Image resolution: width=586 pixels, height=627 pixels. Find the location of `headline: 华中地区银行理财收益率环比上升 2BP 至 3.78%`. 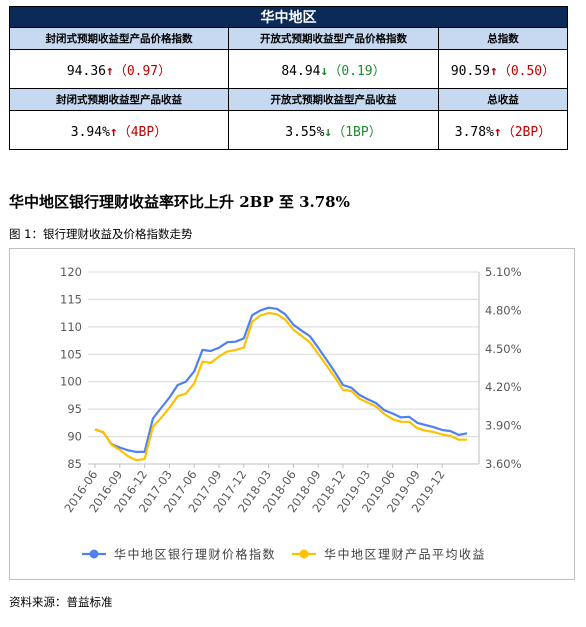

headline: 华中地区银行理财收益率环比上升 2BP 至 3.78% is located at coordinates (179, 202).